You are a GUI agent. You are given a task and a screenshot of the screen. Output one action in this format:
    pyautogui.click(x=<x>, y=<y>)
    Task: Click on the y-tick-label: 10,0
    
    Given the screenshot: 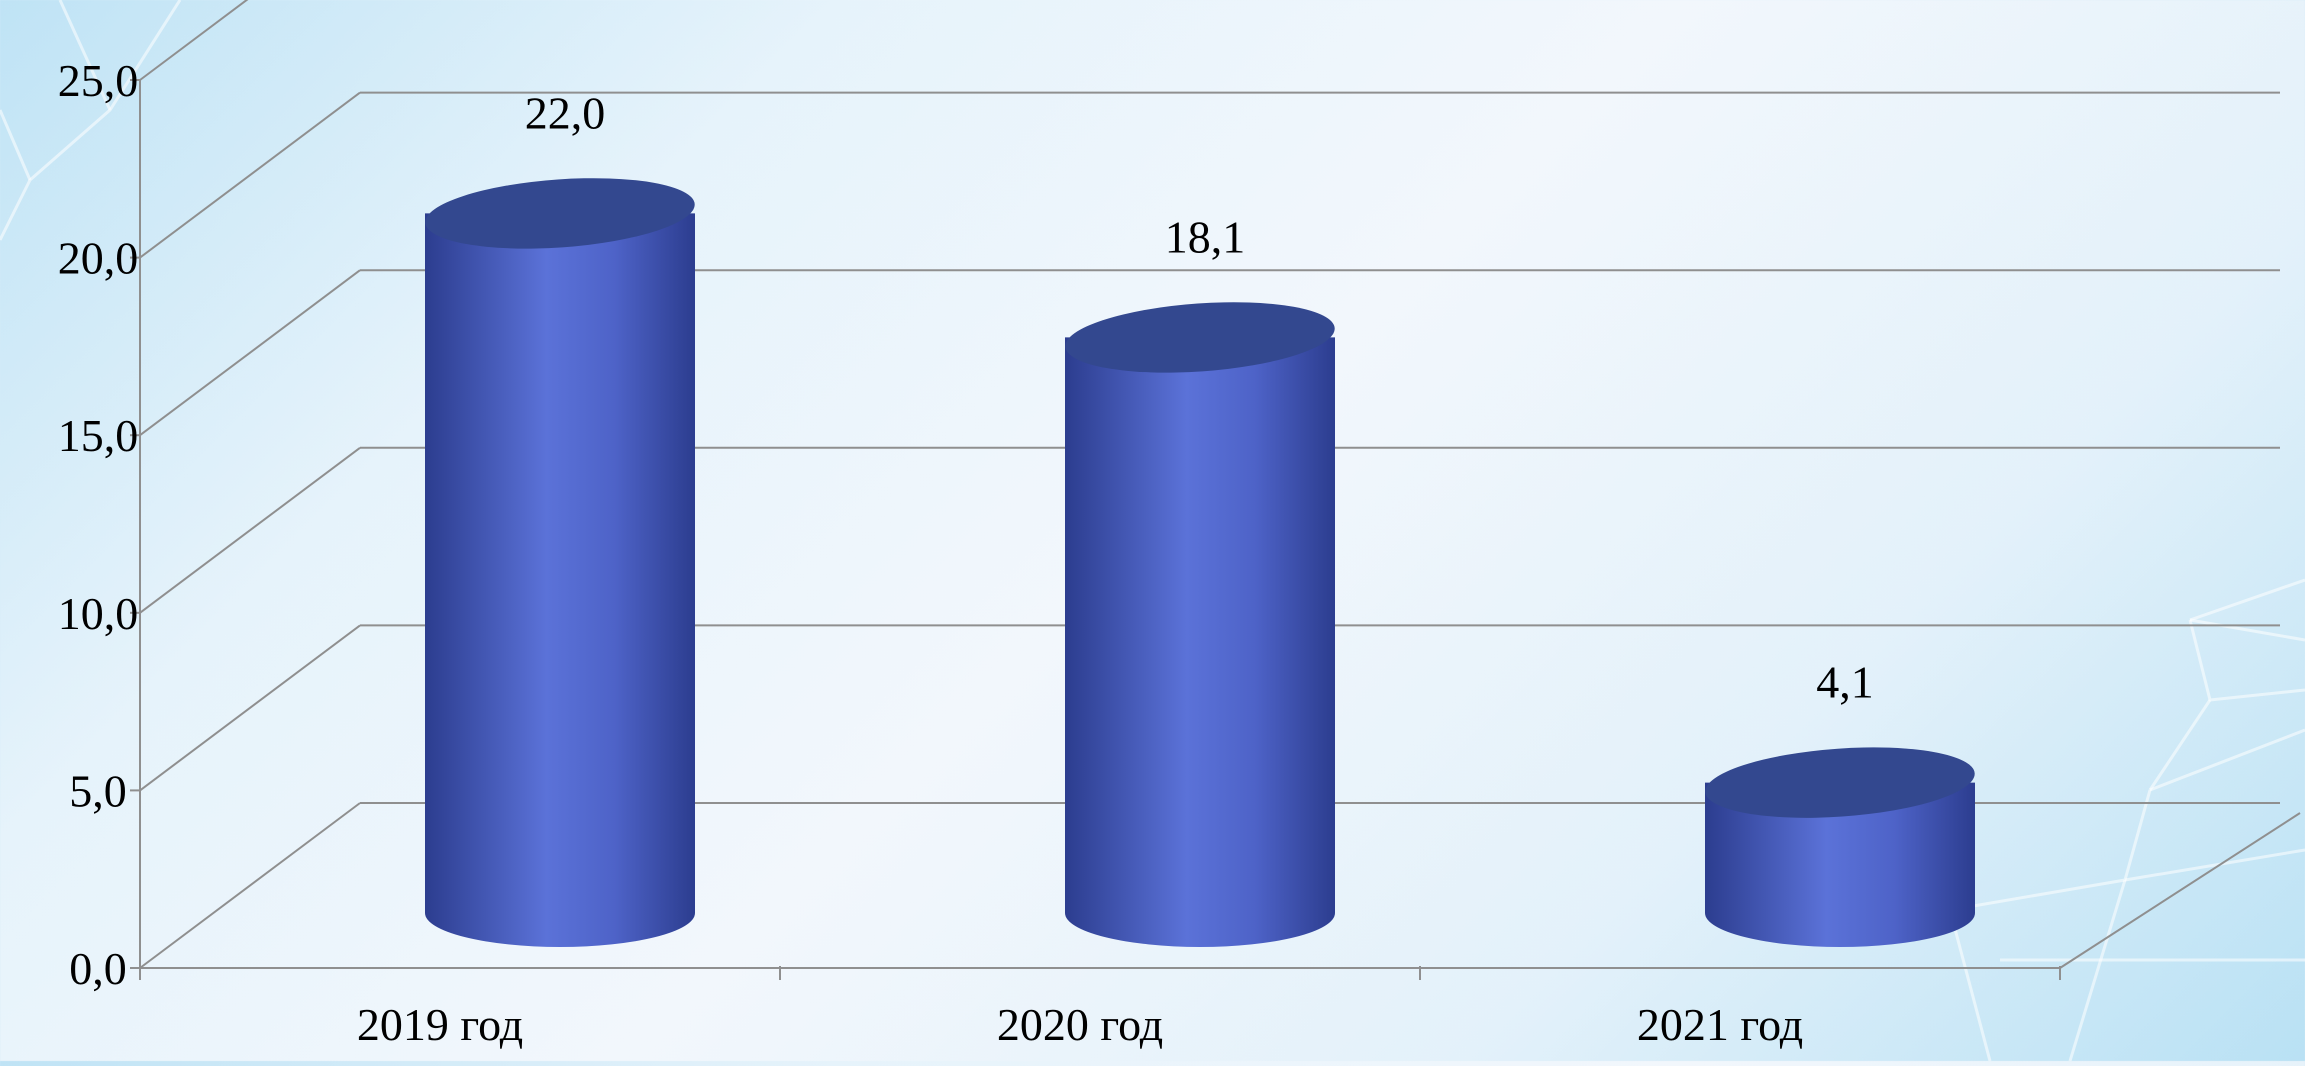 What is the action you would take?
    pyautogui.click(x=98, y=613)
    